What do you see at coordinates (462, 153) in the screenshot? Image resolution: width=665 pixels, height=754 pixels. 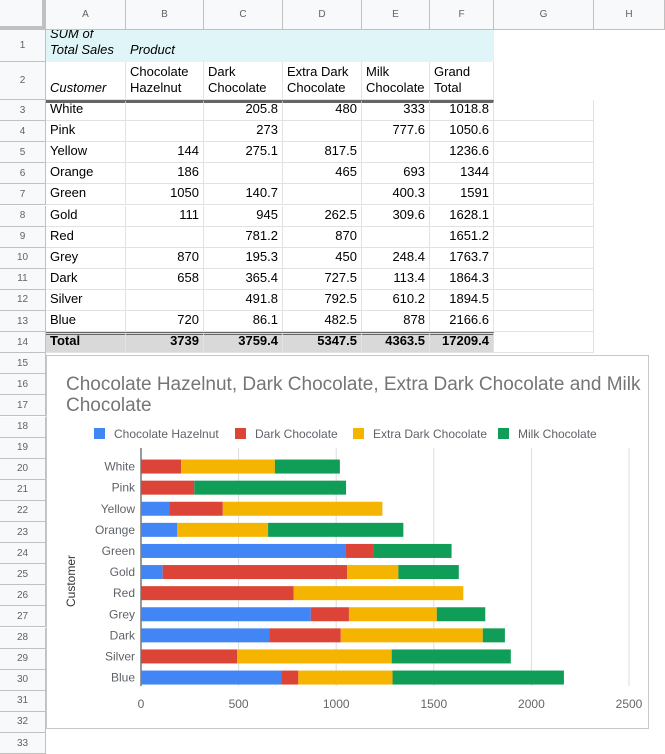 I see `value-cell: 1236.6` at bounding box center [462, 153].